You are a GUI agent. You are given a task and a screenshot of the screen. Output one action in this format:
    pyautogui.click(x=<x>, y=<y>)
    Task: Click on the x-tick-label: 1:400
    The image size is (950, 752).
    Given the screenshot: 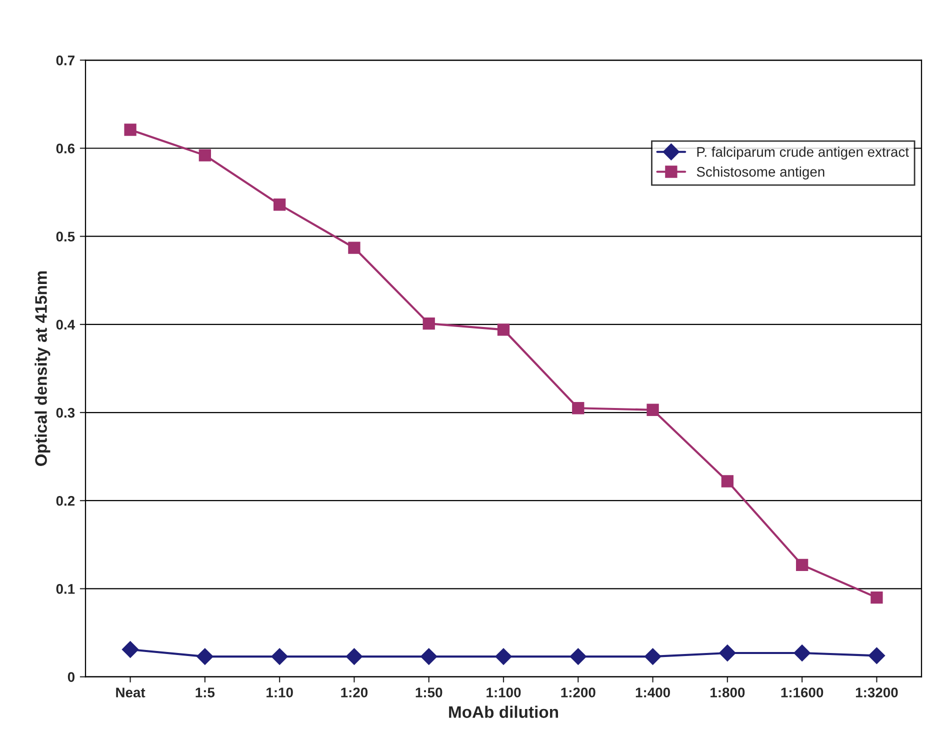 What is the action you would take?
    pyautogui.click(x=653, y=693)
    